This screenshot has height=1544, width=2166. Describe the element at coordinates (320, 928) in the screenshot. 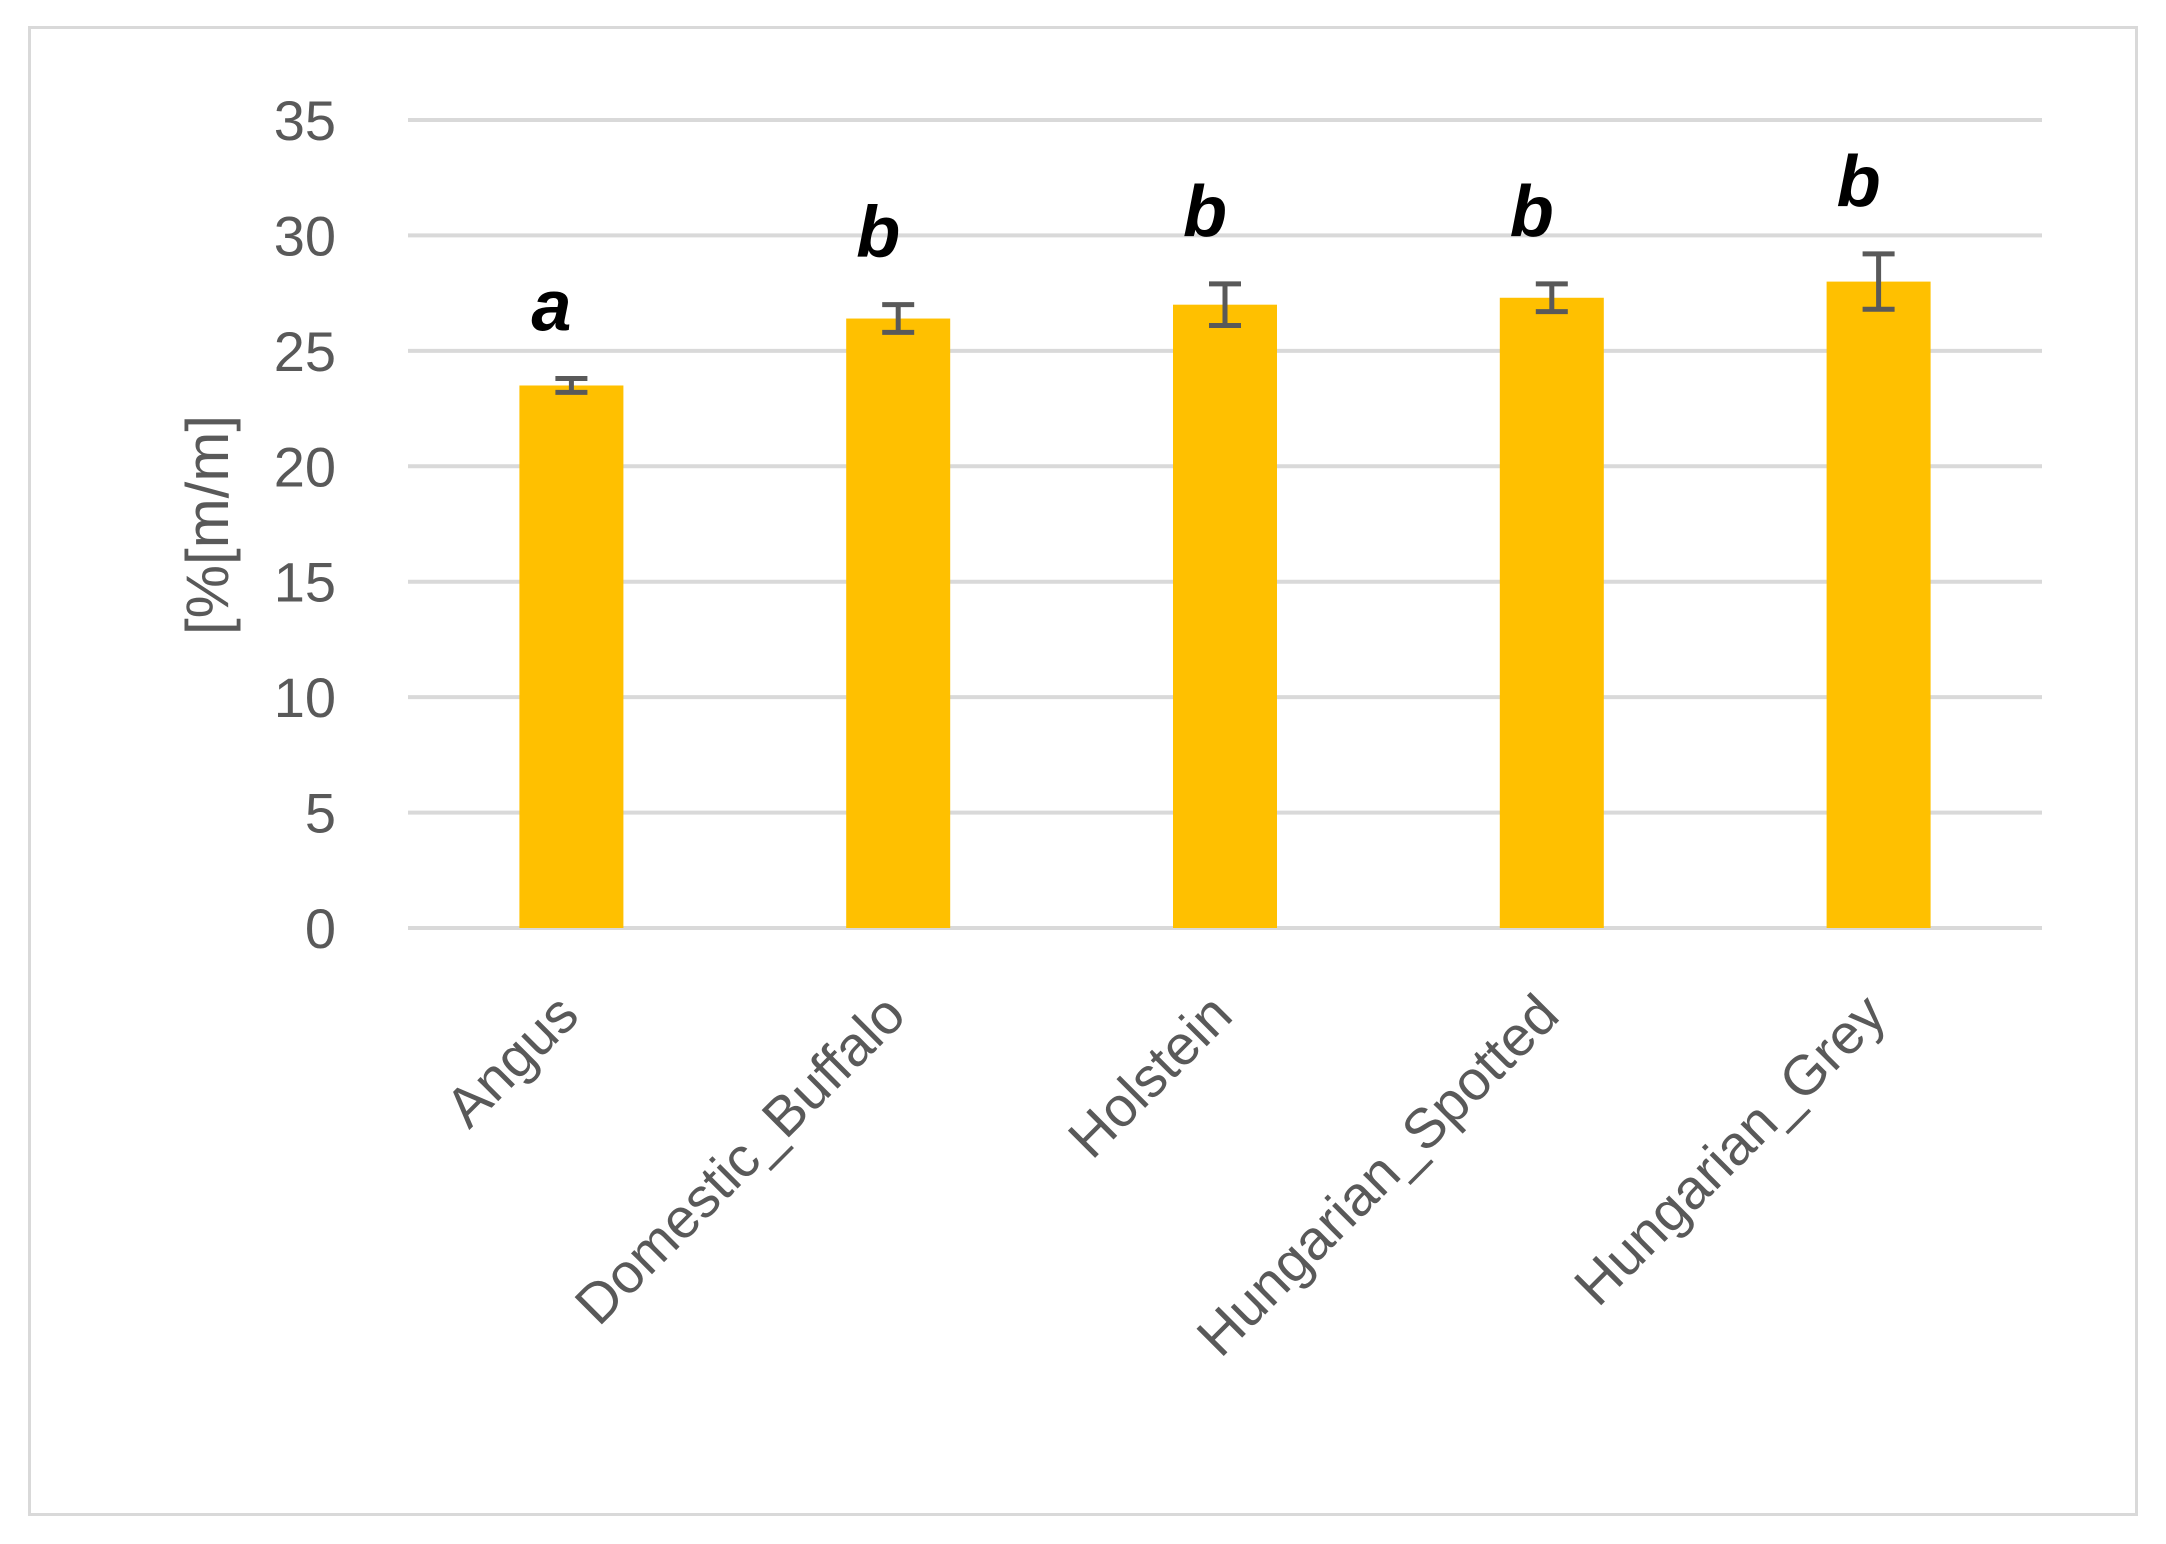

I see `y-tick-label: 0` at that location.